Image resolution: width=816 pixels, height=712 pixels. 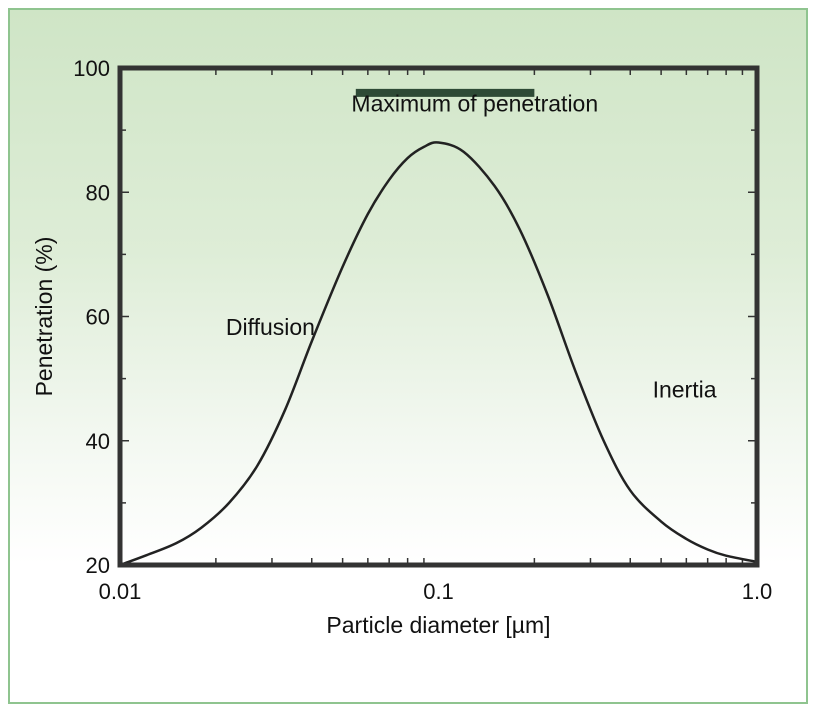 What do you see at coordinates (98, 441) in the screenshot?
I see `y-tick-label: 40` at bounding box center [98, 441].